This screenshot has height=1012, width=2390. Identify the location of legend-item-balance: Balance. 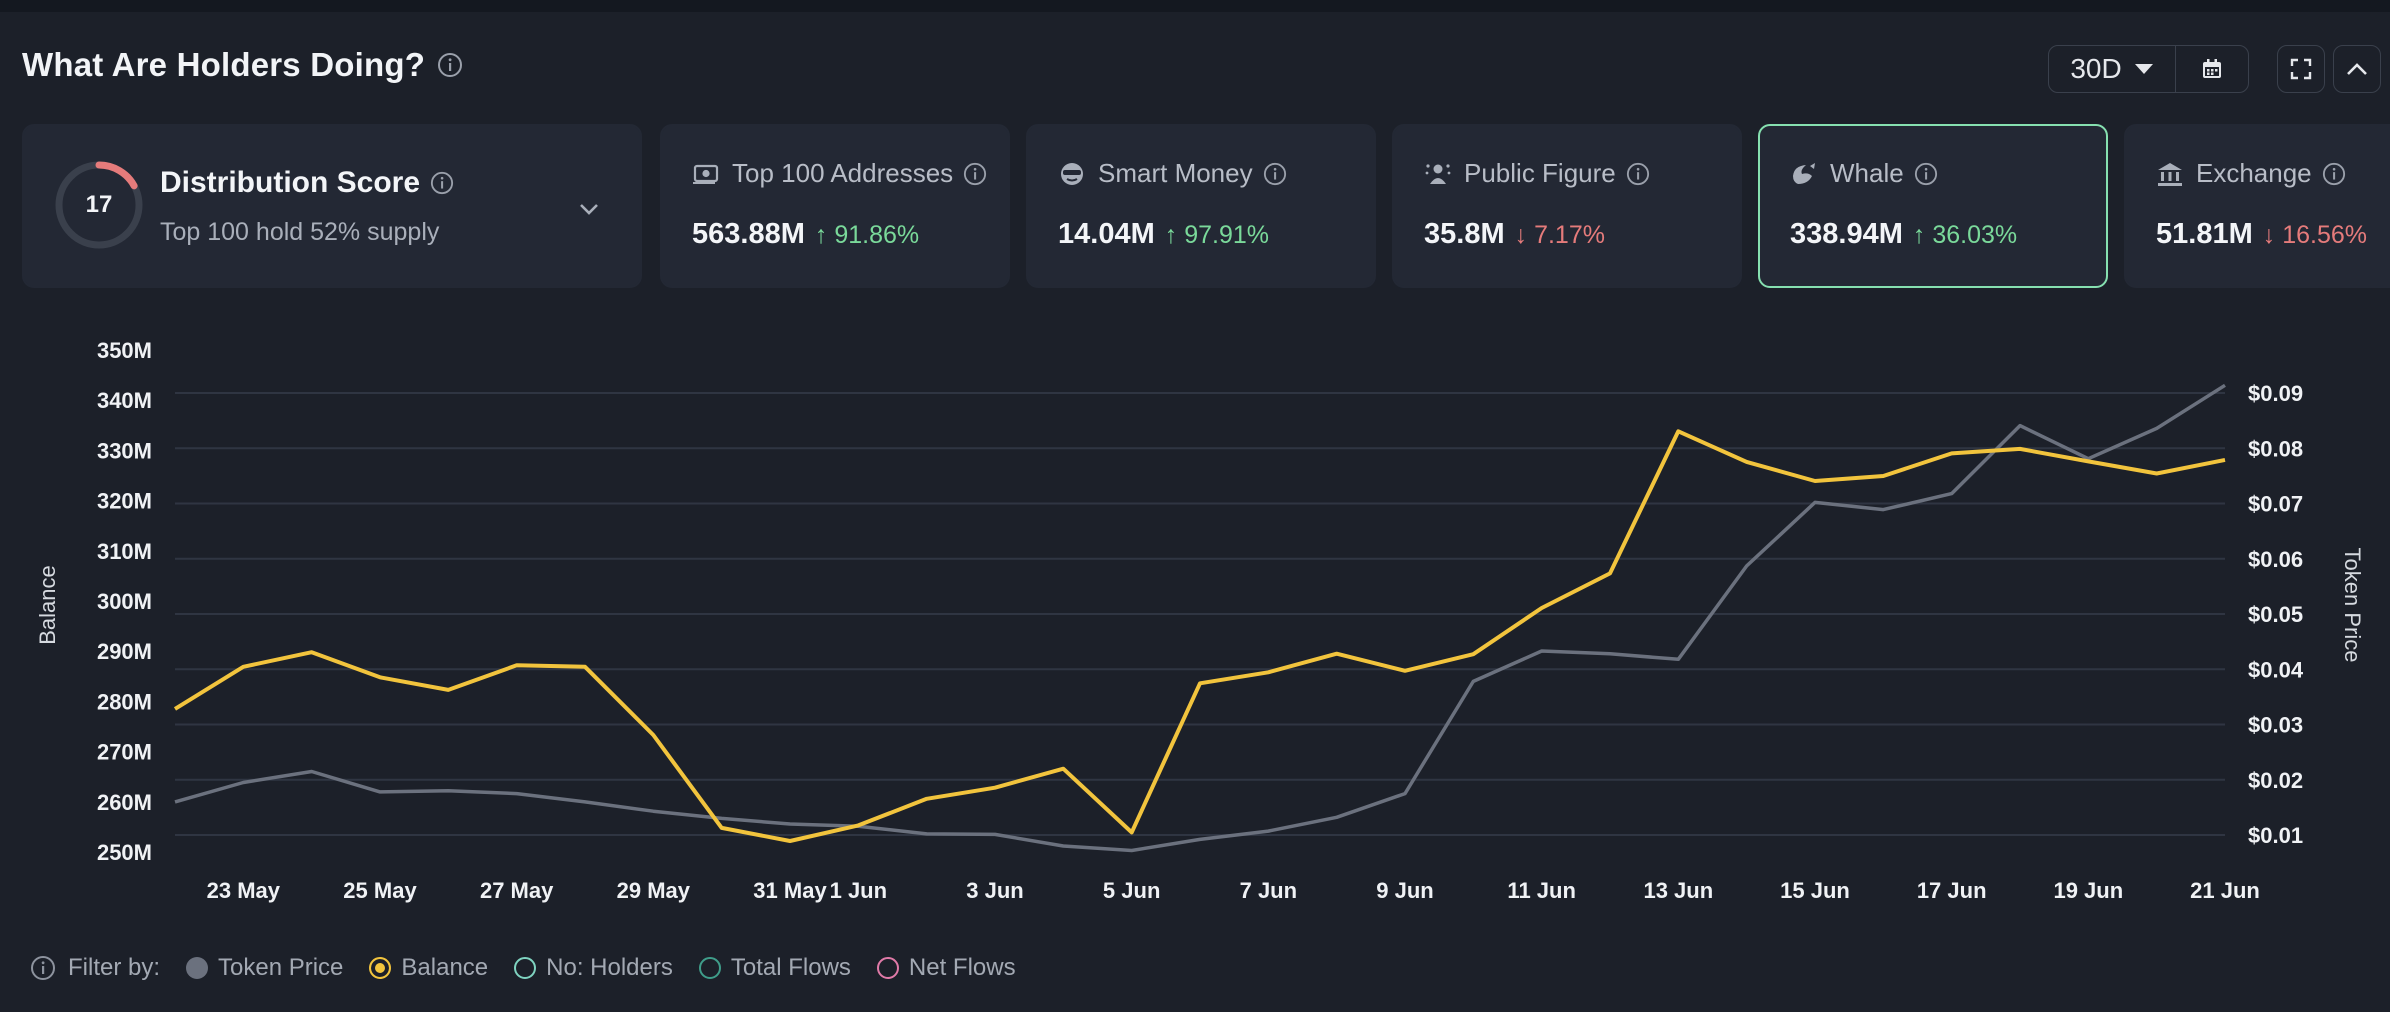
(428, 968).